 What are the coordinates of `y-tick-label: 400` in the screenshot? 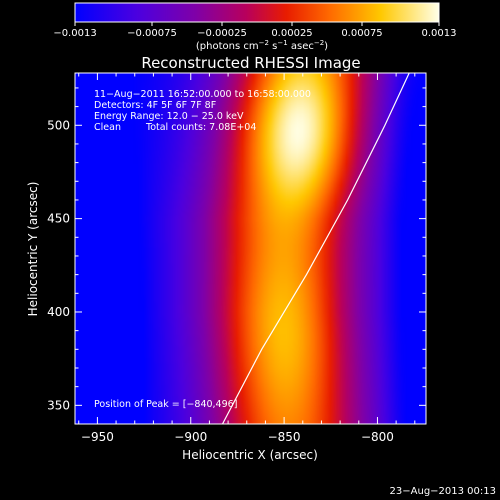 It's located at (58, 312).